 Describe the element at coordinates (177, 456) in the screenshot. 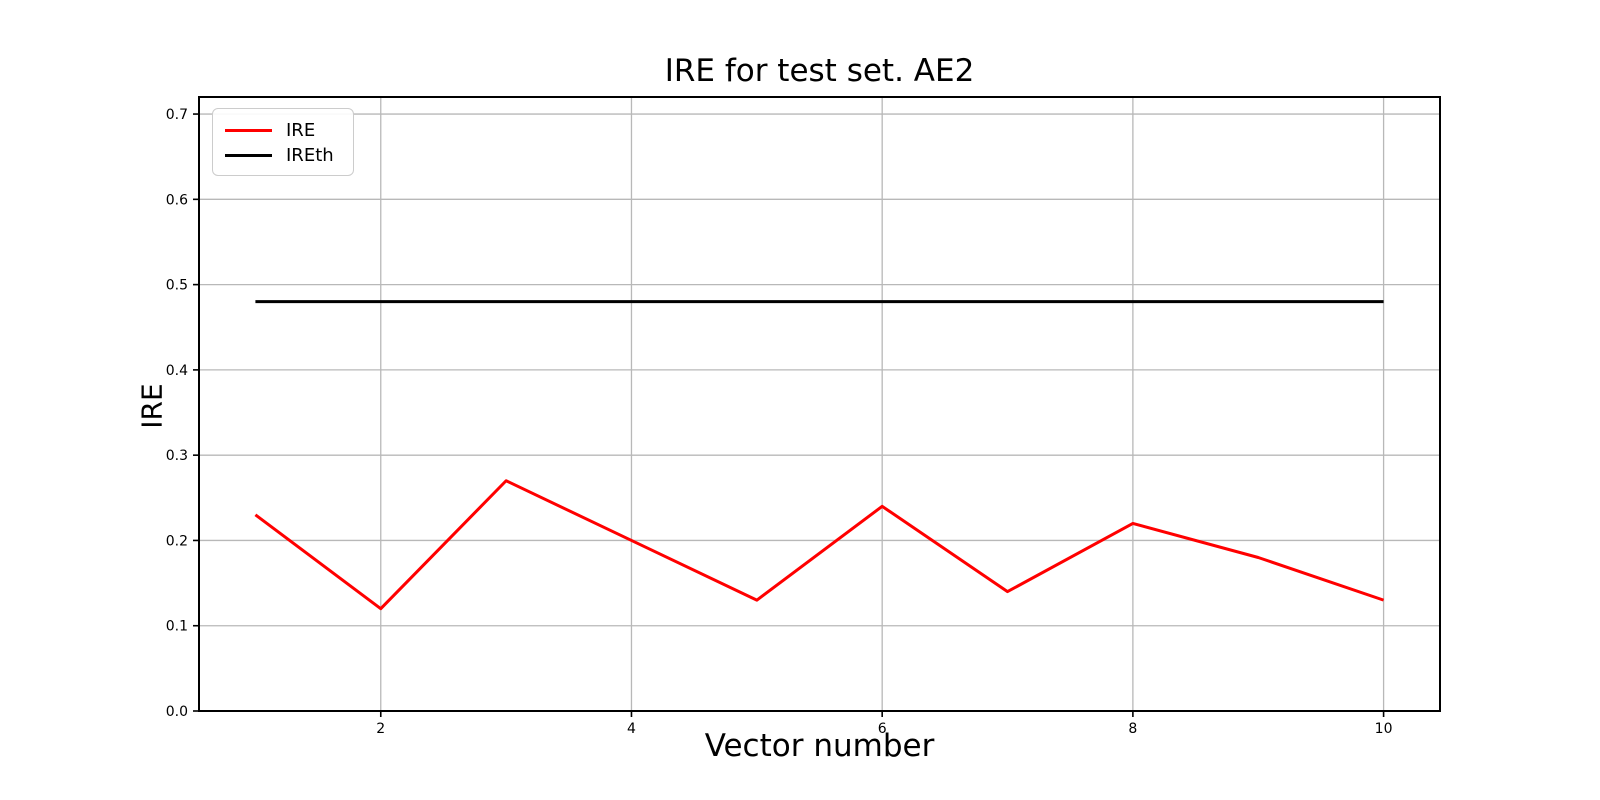

I see `y-tick-label: 0.3` at that location.